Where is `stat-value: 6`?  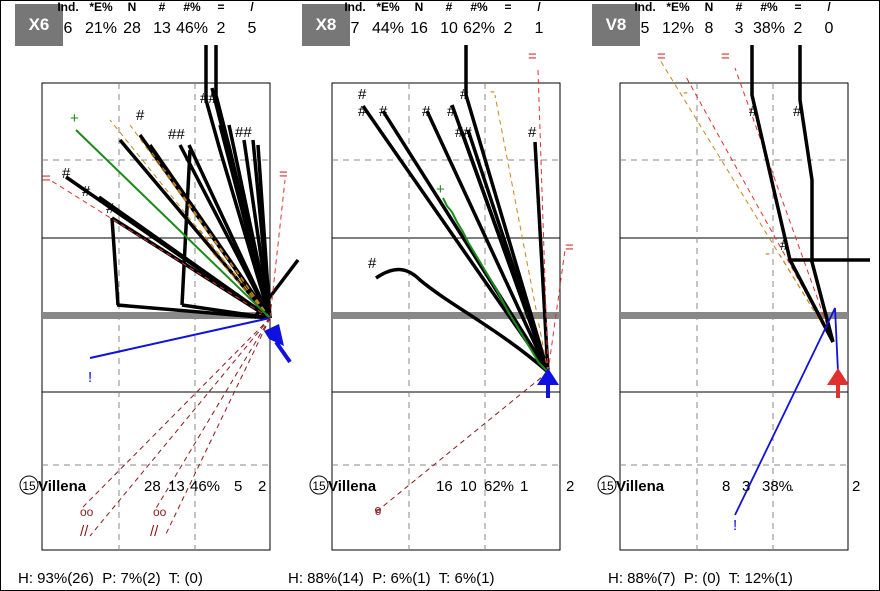 stat-value: 6 is located at coordinates (68, 28).